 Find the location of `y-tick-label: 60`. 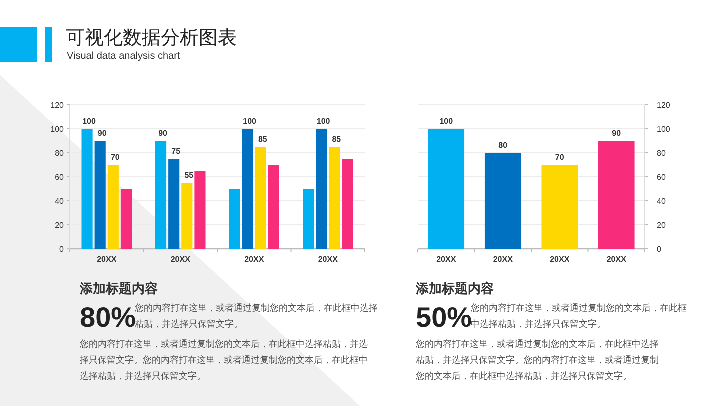

y-tick-label: 60 is located at coordinates (60, 177).